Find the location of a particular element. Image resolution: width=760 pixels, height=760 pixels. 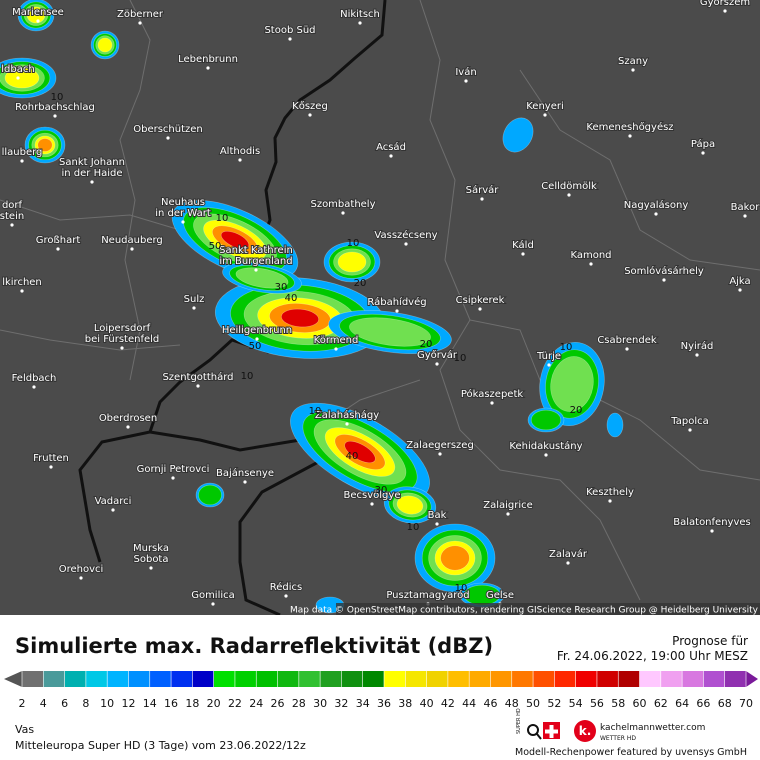

colorbar-tick-label: 18 is located at coordinates (192, 703).